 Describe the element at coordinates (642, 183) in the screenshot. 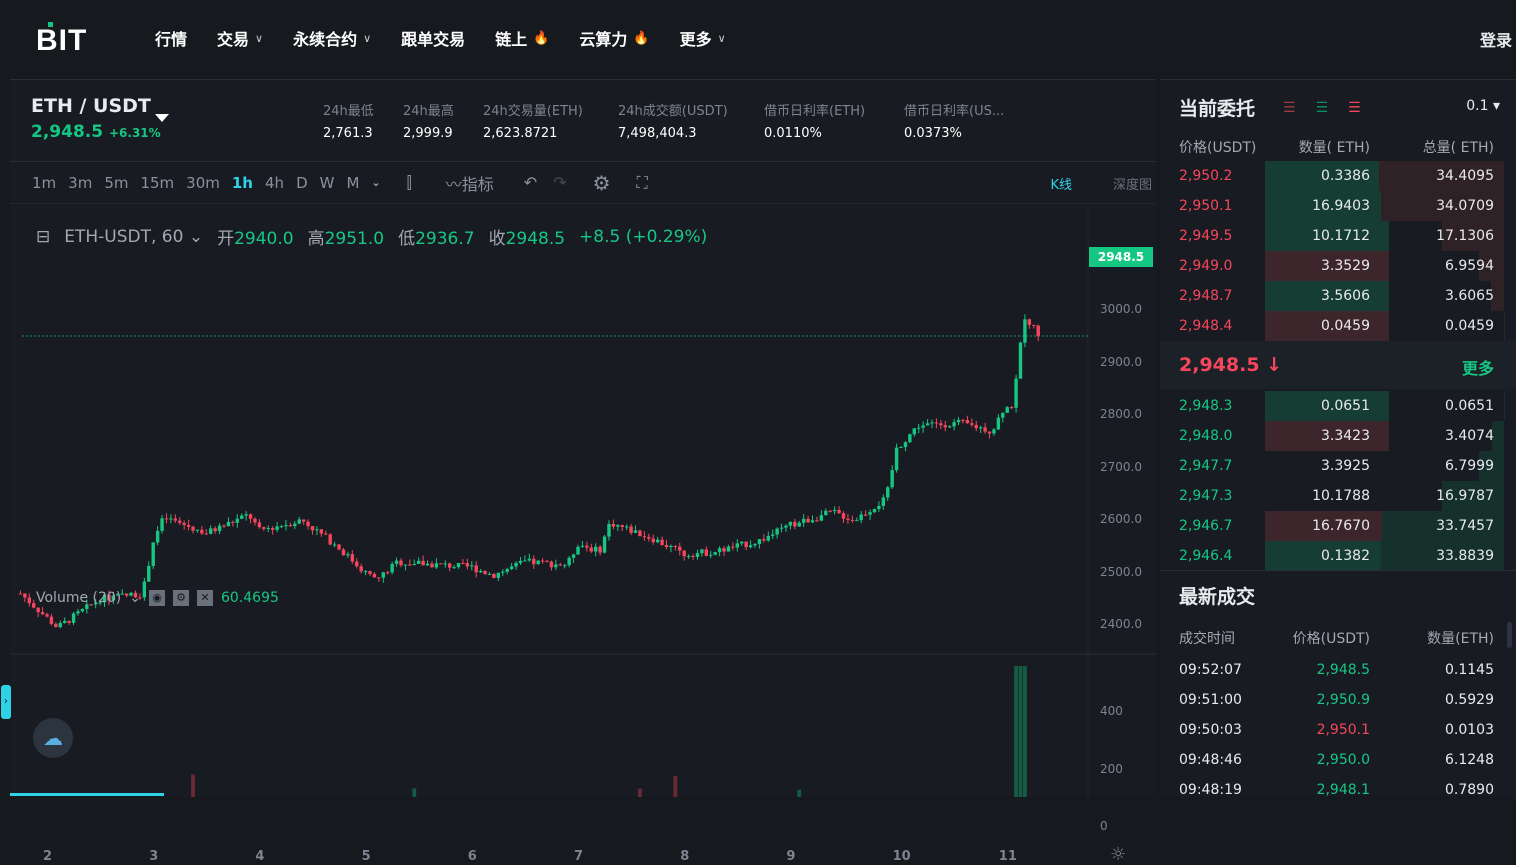

I see `fullscreen-icon: ⛶` at that location.